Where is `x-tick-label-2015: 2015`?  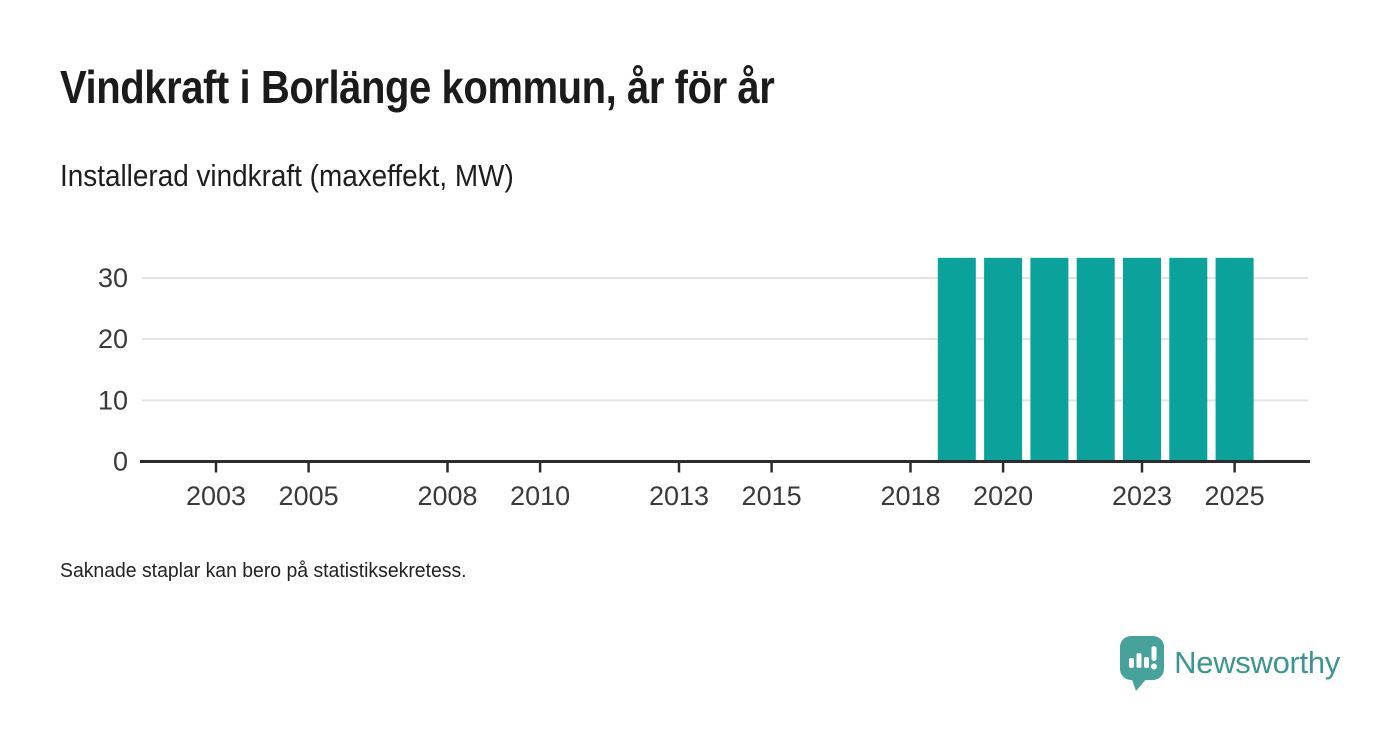
x-tick-label-2015: 2015 is located at coordinates (772, 496).